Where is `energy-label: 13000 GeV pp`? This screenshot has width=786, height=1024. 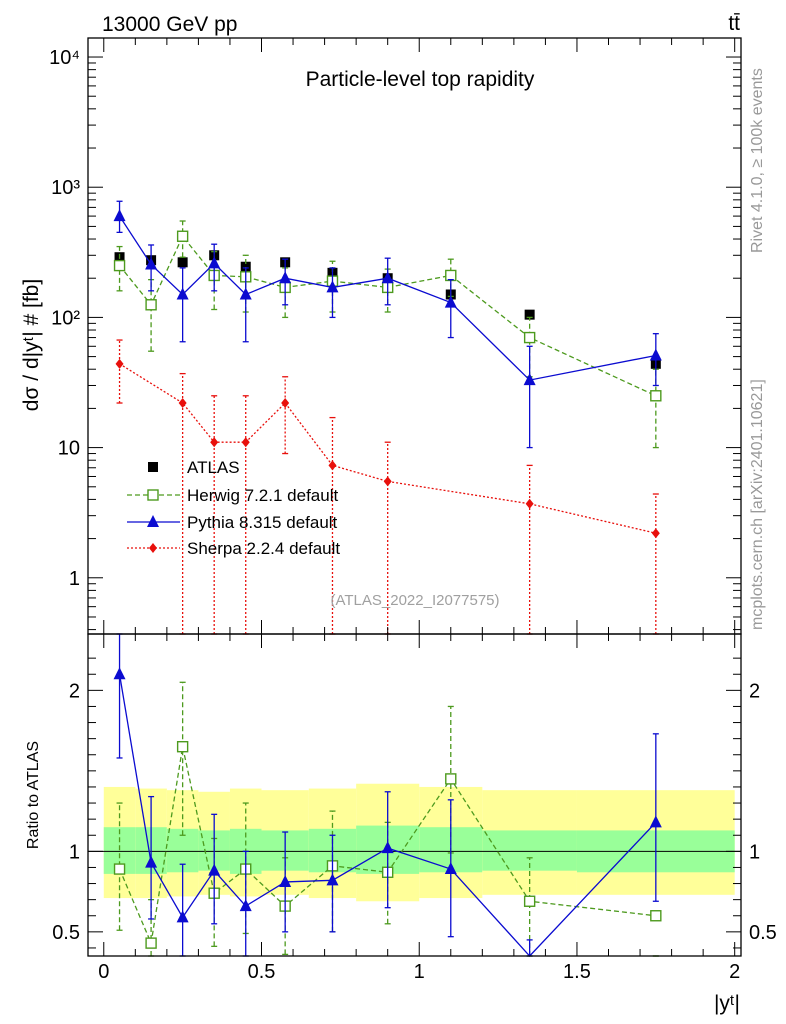 energy-label: 13000 GeV pp is located at coordinates (169, 24).